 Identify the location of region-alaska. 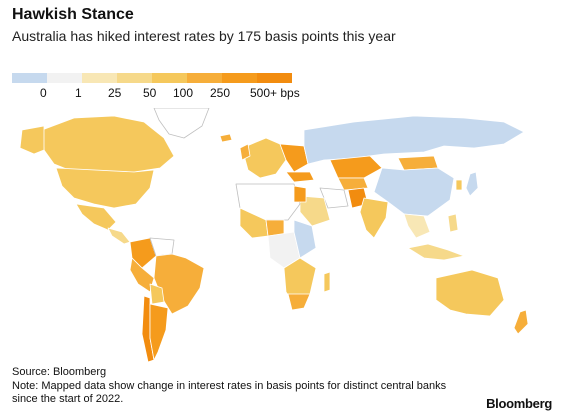
(32, 140).